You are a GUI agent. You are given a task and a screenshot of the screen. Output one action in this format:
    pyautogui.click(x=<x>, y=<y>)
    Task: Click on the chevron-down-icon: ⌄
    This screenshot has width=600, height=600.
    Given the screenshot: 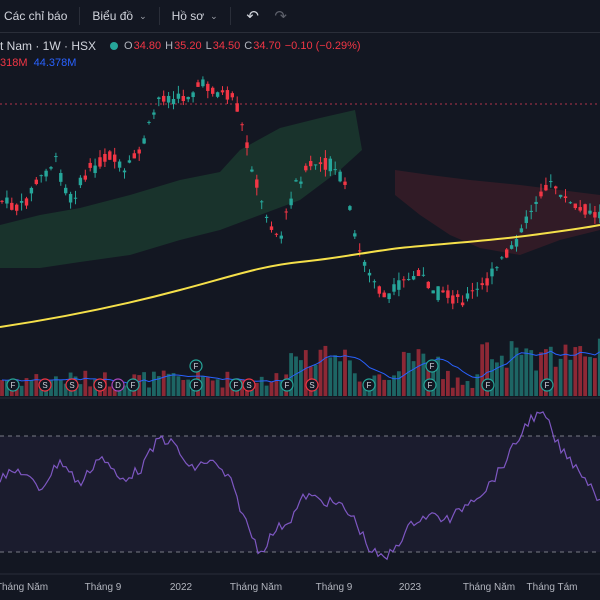 What is the action you would take?
    pyautogui.click(x=143, y=15)
    